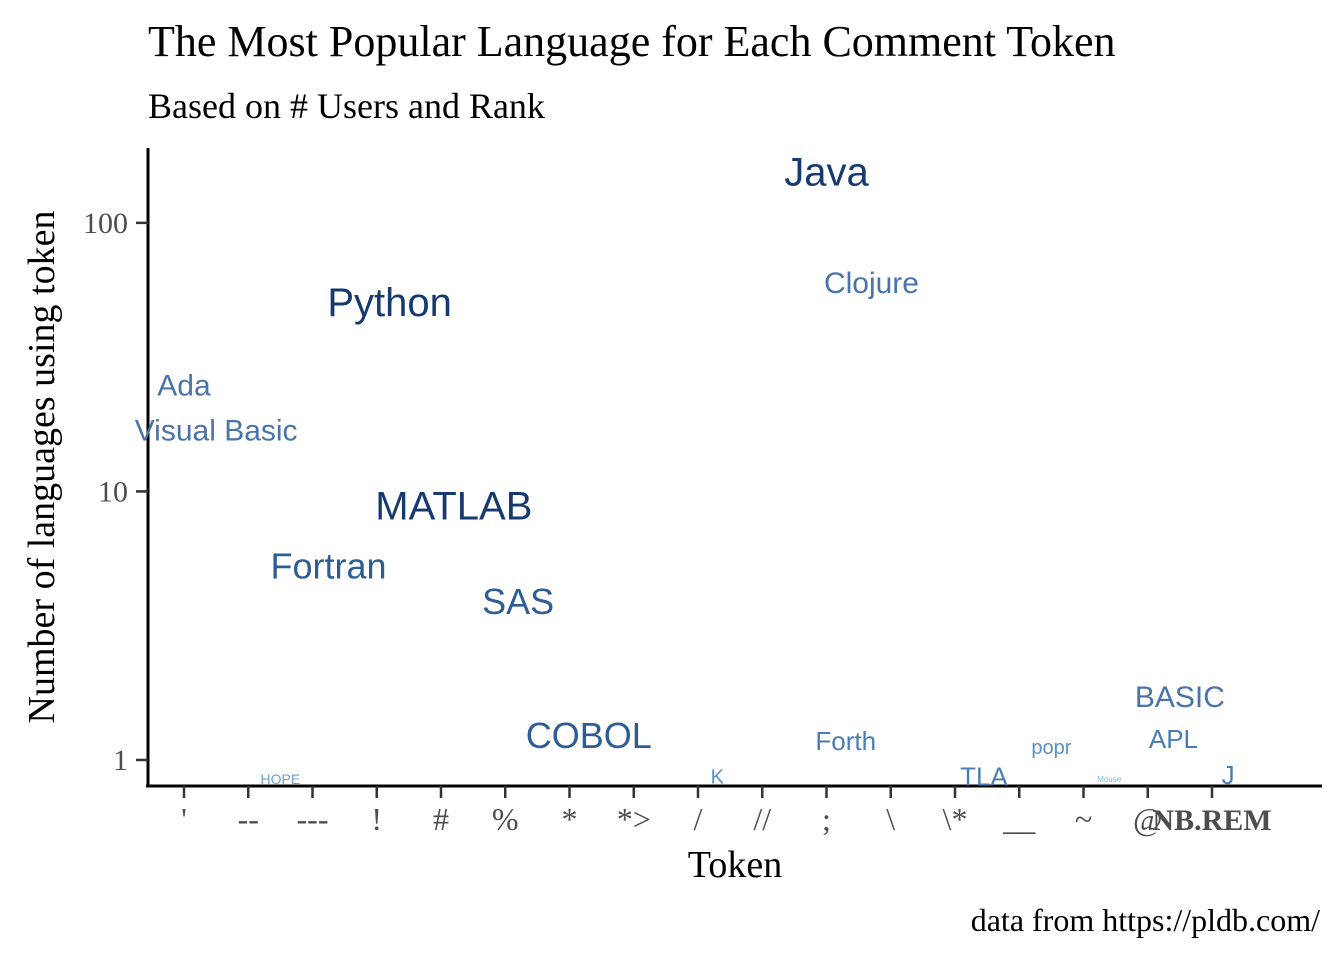  What do you see at coordinates (184, 819) in the screenshot?
I see `x-tick-label: '` at bounding box center [184, 819].